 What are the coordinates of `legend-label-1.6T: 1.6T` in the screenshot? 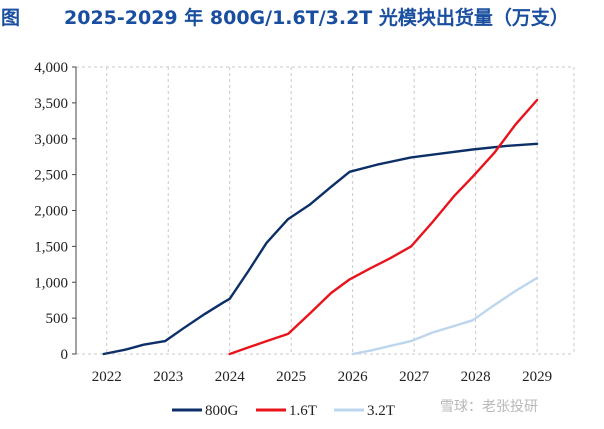 It's located at (303, 411).